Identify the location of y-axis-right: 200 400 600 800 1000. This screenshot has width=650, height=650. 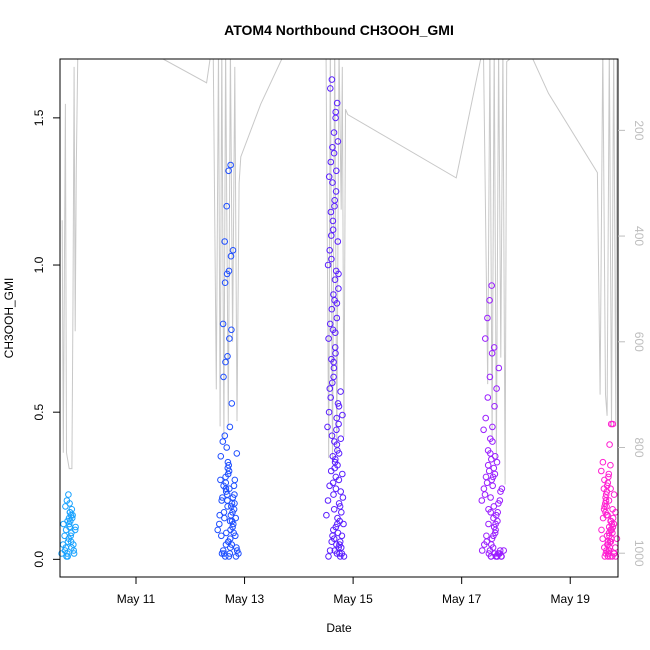
(632, 343).